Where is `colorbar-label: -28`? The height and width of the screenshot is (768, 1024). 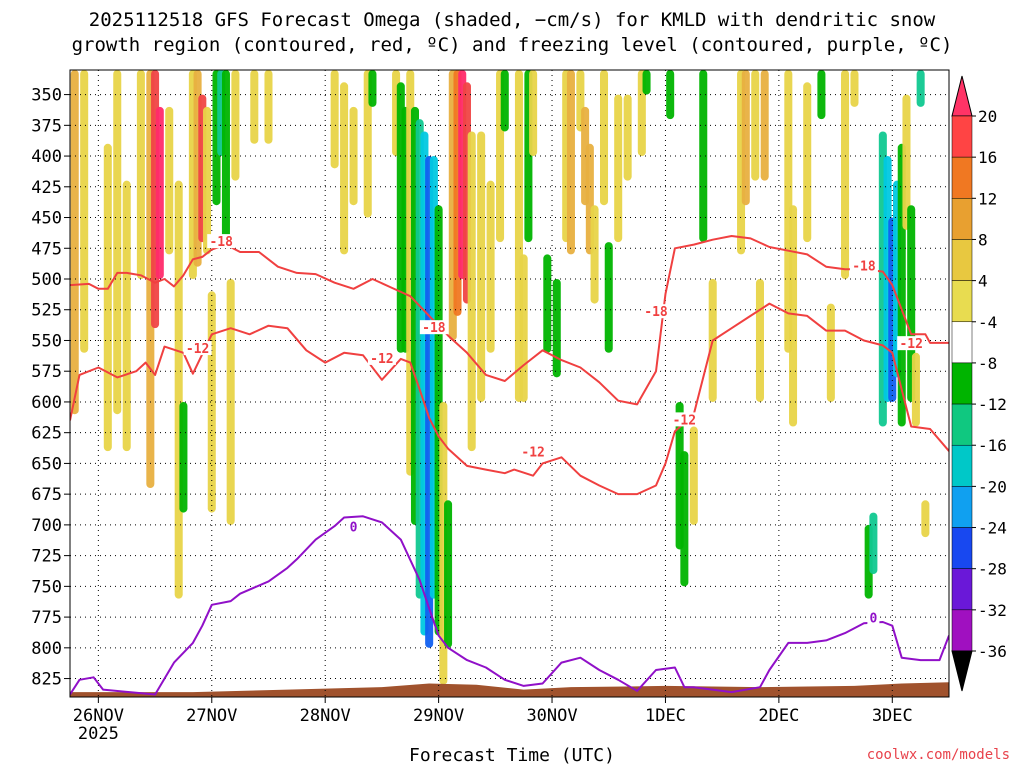 colorbar-label: -28 is located at coordinates (992, 569).